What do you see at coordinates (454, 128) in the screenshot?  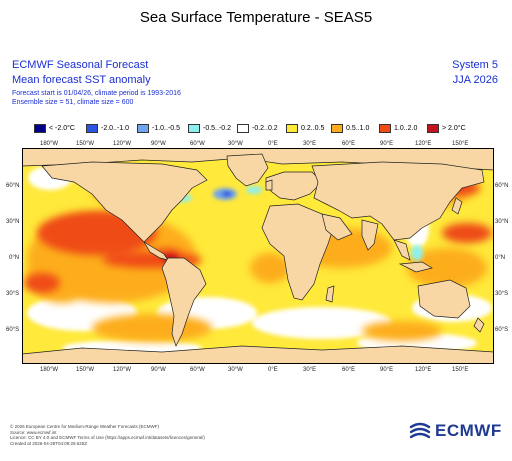 I see `legend-label: > 2.0°C` at bounding box center [454, 128].